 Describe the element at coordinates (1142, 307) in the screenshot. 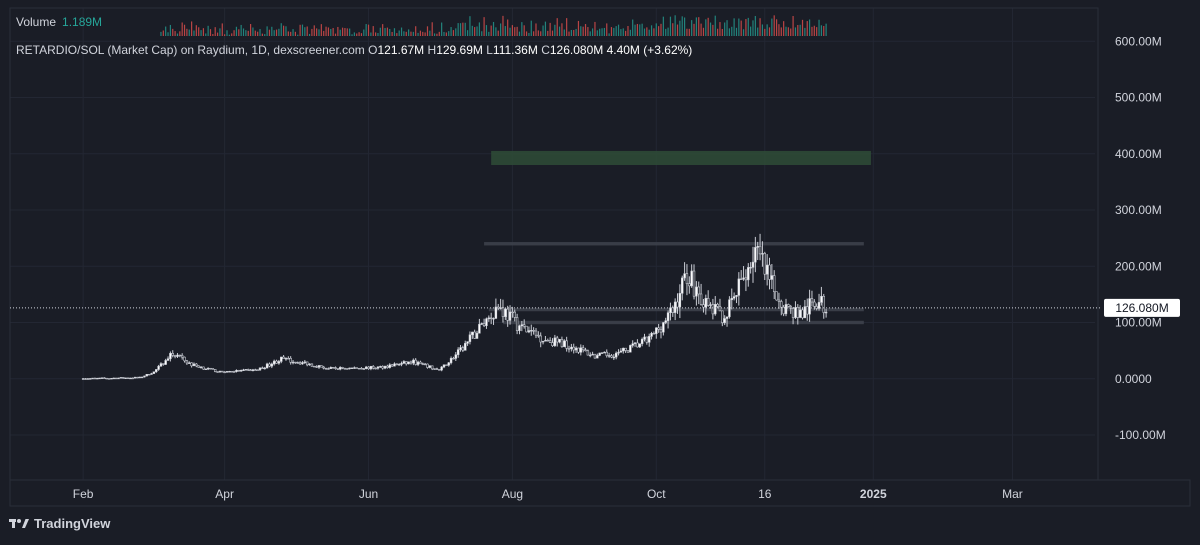

I see `last-price-tag` at that location.